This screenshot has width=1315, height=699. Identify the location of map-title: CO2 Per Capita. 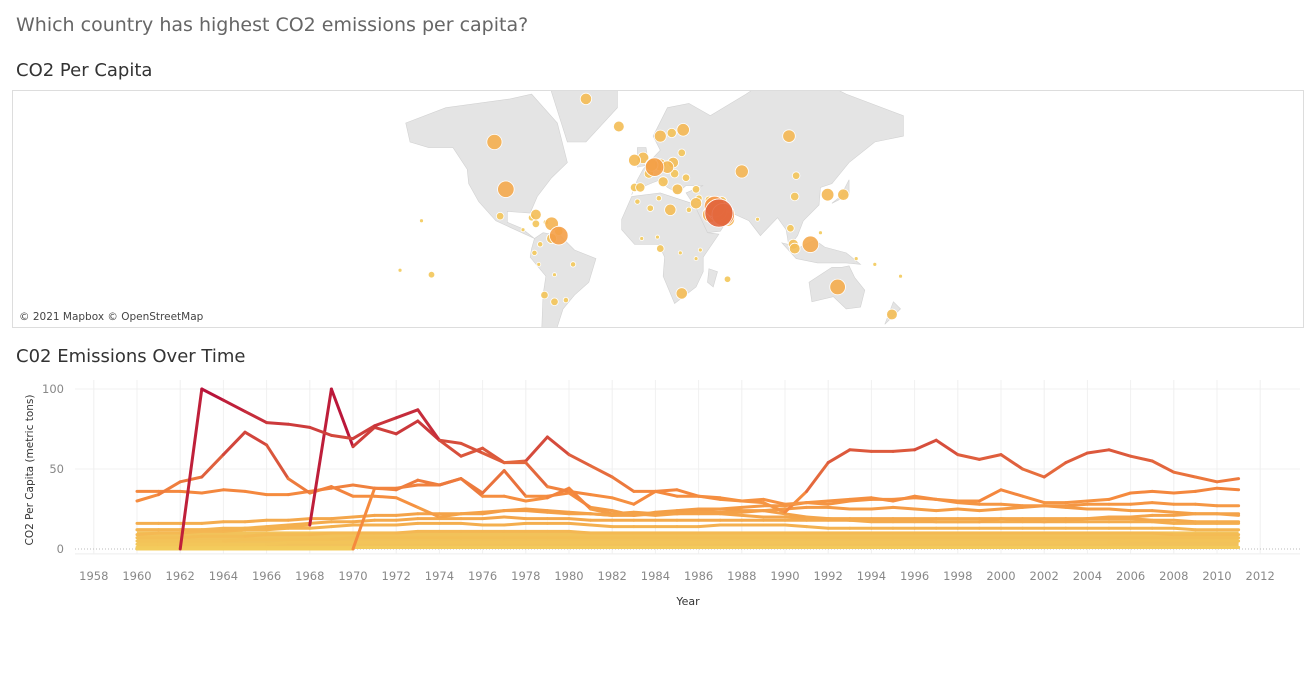
(84, 70).